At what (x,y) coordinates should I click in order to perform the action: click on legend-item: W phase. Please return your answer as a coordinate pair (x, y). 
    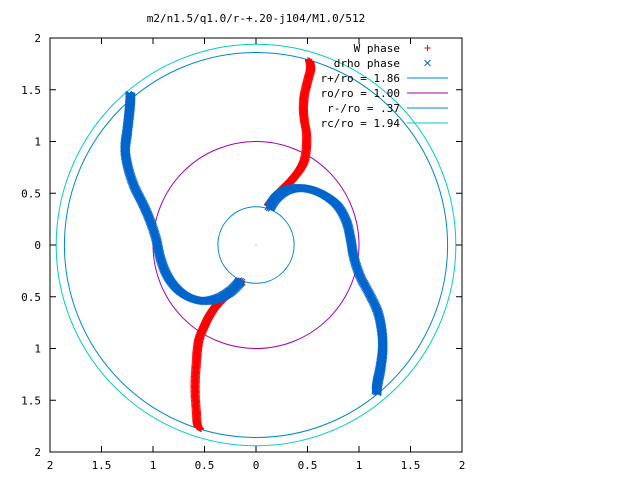
    Looking at the image, I should click on (392, 48).